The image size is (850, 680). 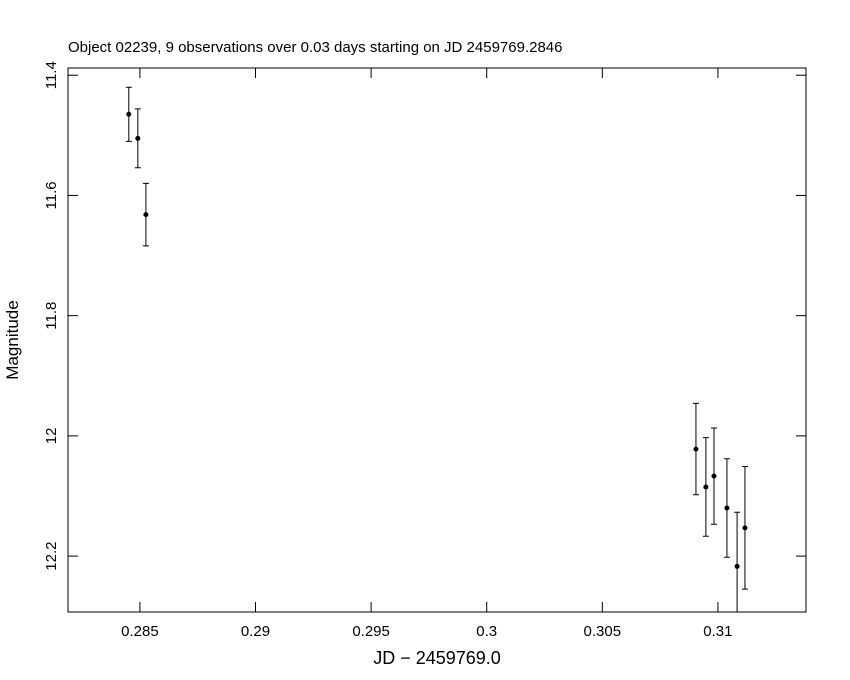 What do you see at coordinates (51, 316) in the screenshot?
I see `y-tick-label: 11.8` at bounding box center [51, 316].